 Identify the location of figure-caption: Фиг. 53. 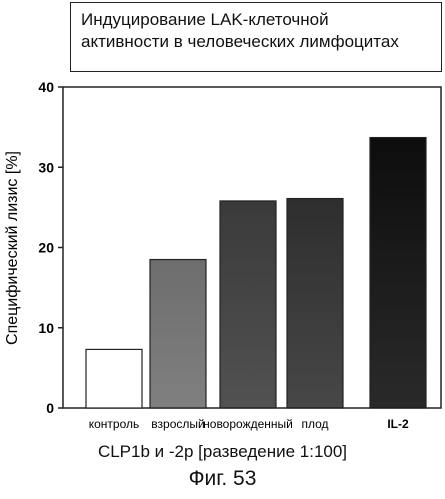
(222, 479).